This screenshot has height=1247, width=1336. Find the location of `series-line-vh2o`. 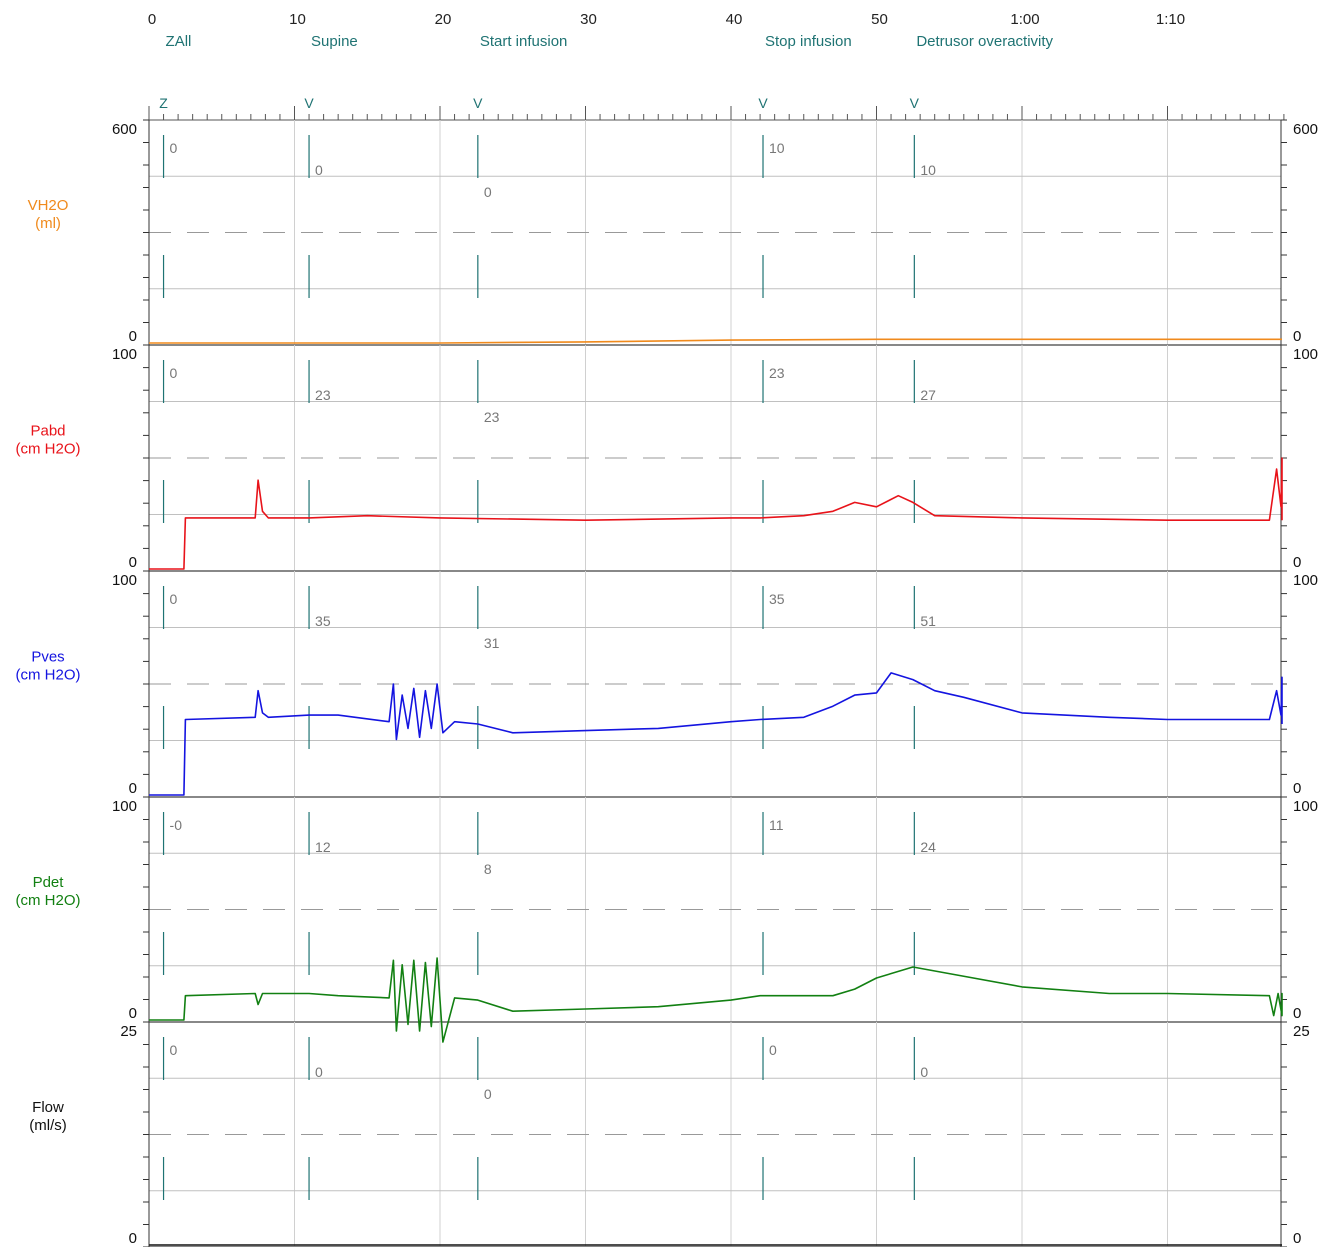

series-line-vh2o is located at coordinates (715, 341).